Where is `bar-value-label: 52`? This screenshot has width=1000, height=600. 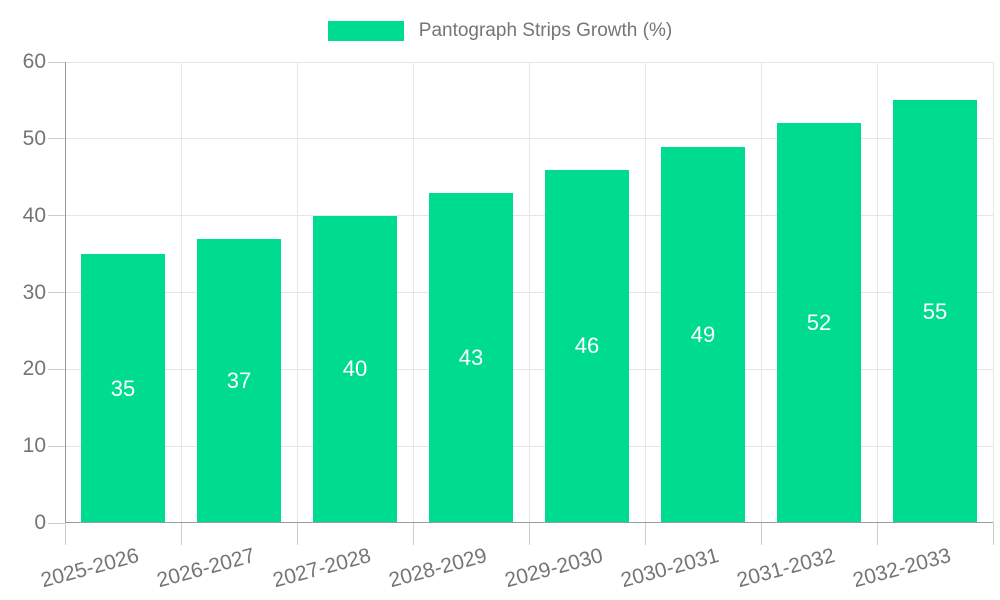 bar-value-label: 52 is located at coordinates (819, 323).